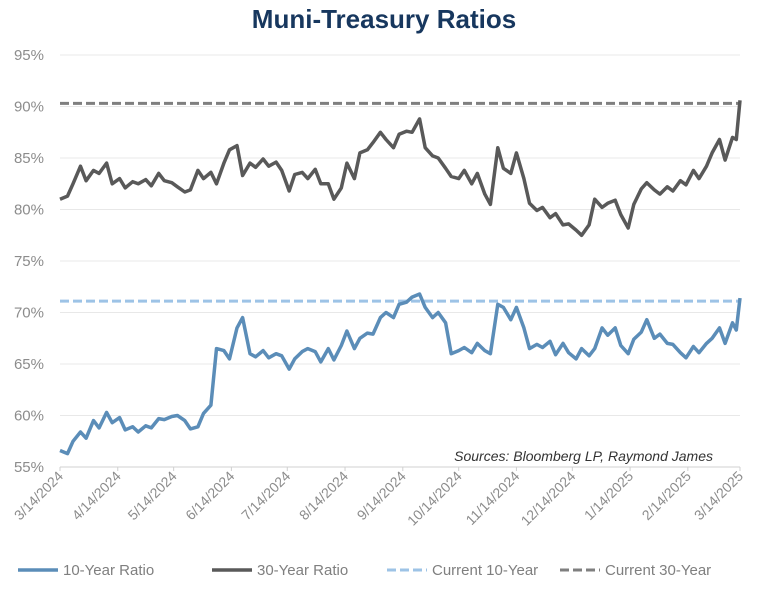 The height and width of the screenshot is (590, 769). I want to click on x-tick-label: 2/14/2025, so click(667, 496).